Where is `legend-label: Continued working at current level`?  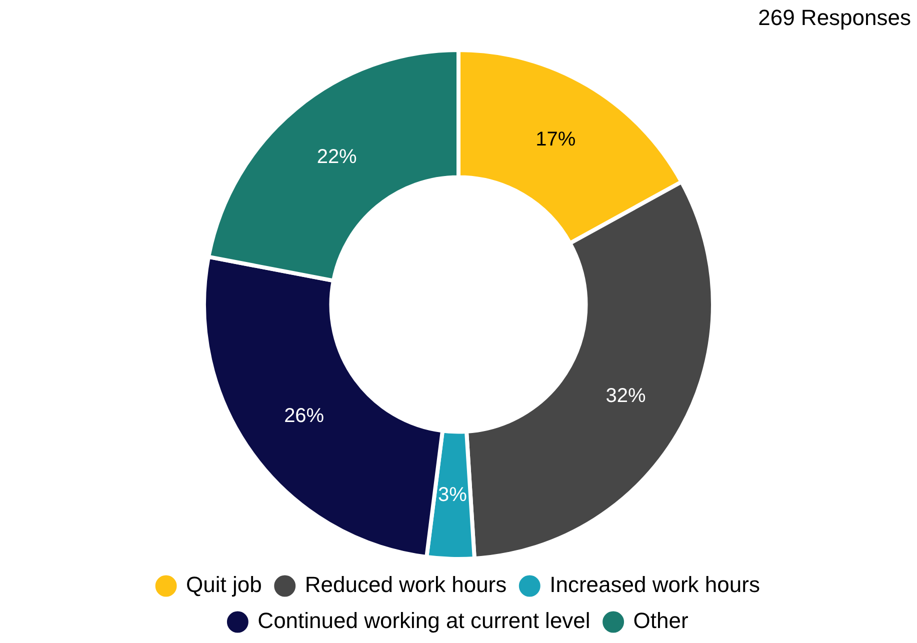
legend-label: Continued working at current level is located at coordinates (424, 621).